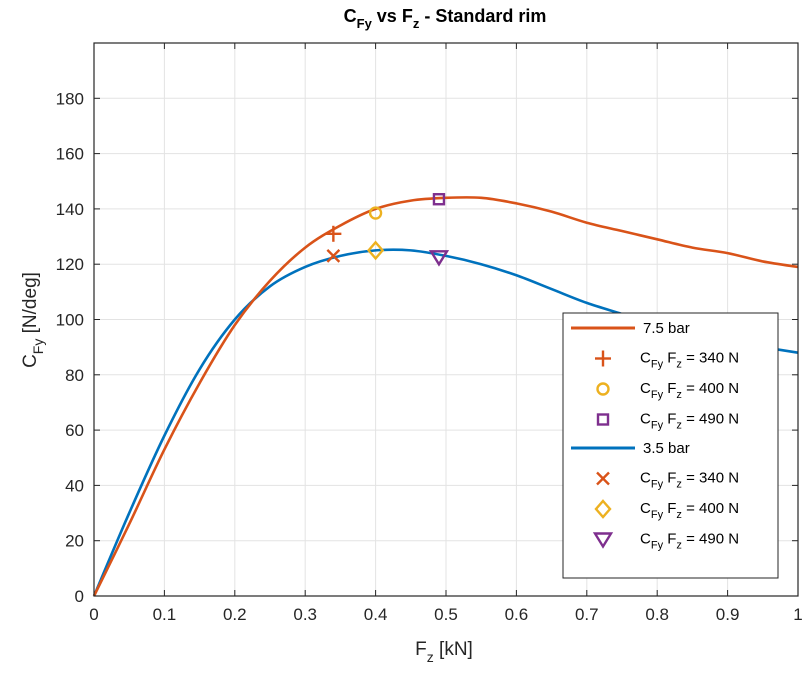  I want to click on data-point-0-2-shape, so click(439, 199).